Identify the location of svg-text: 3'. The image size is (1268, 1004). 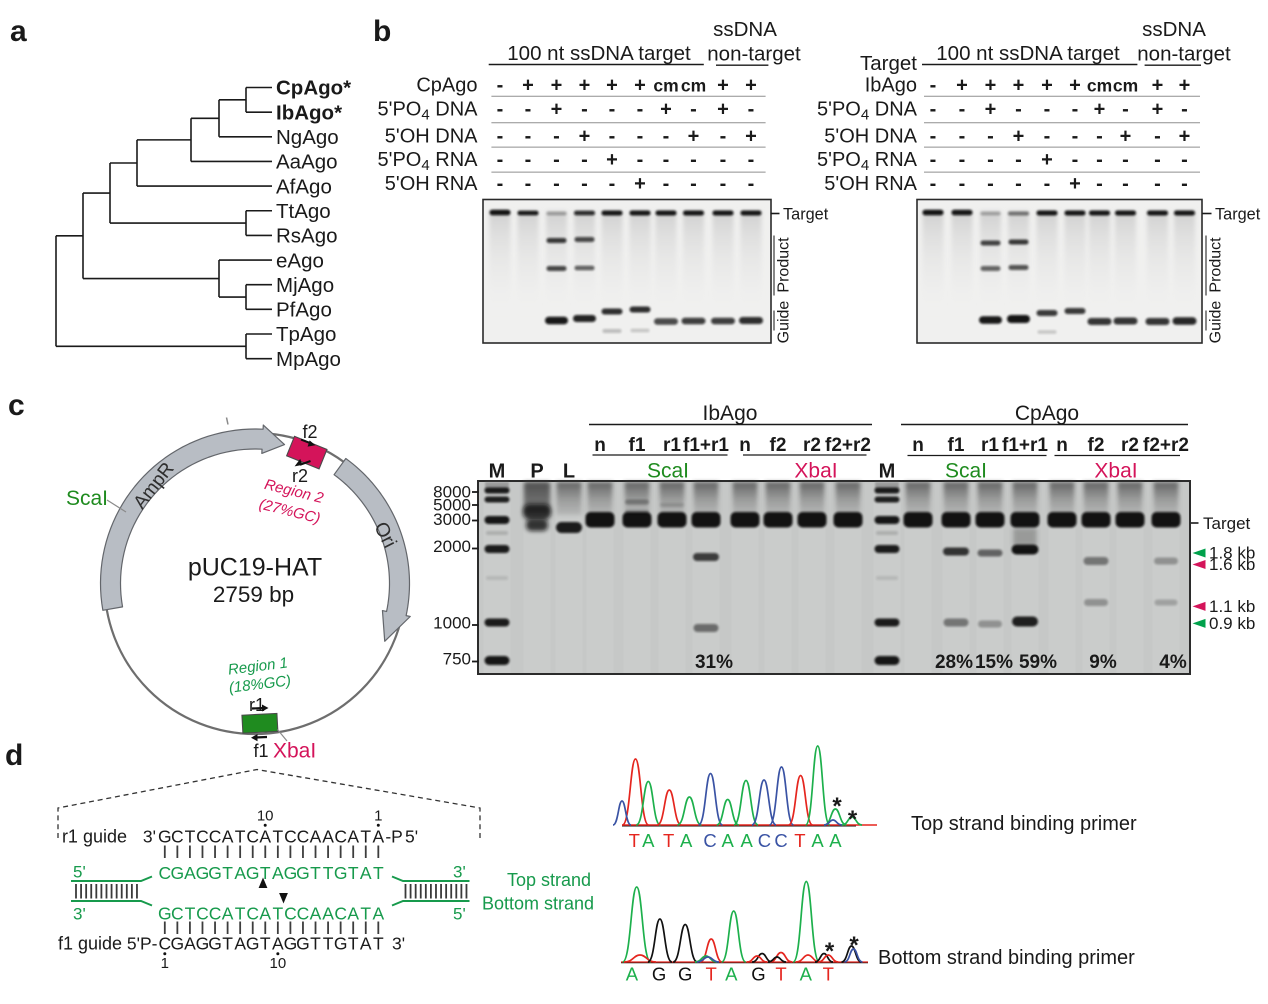
(149, 837).